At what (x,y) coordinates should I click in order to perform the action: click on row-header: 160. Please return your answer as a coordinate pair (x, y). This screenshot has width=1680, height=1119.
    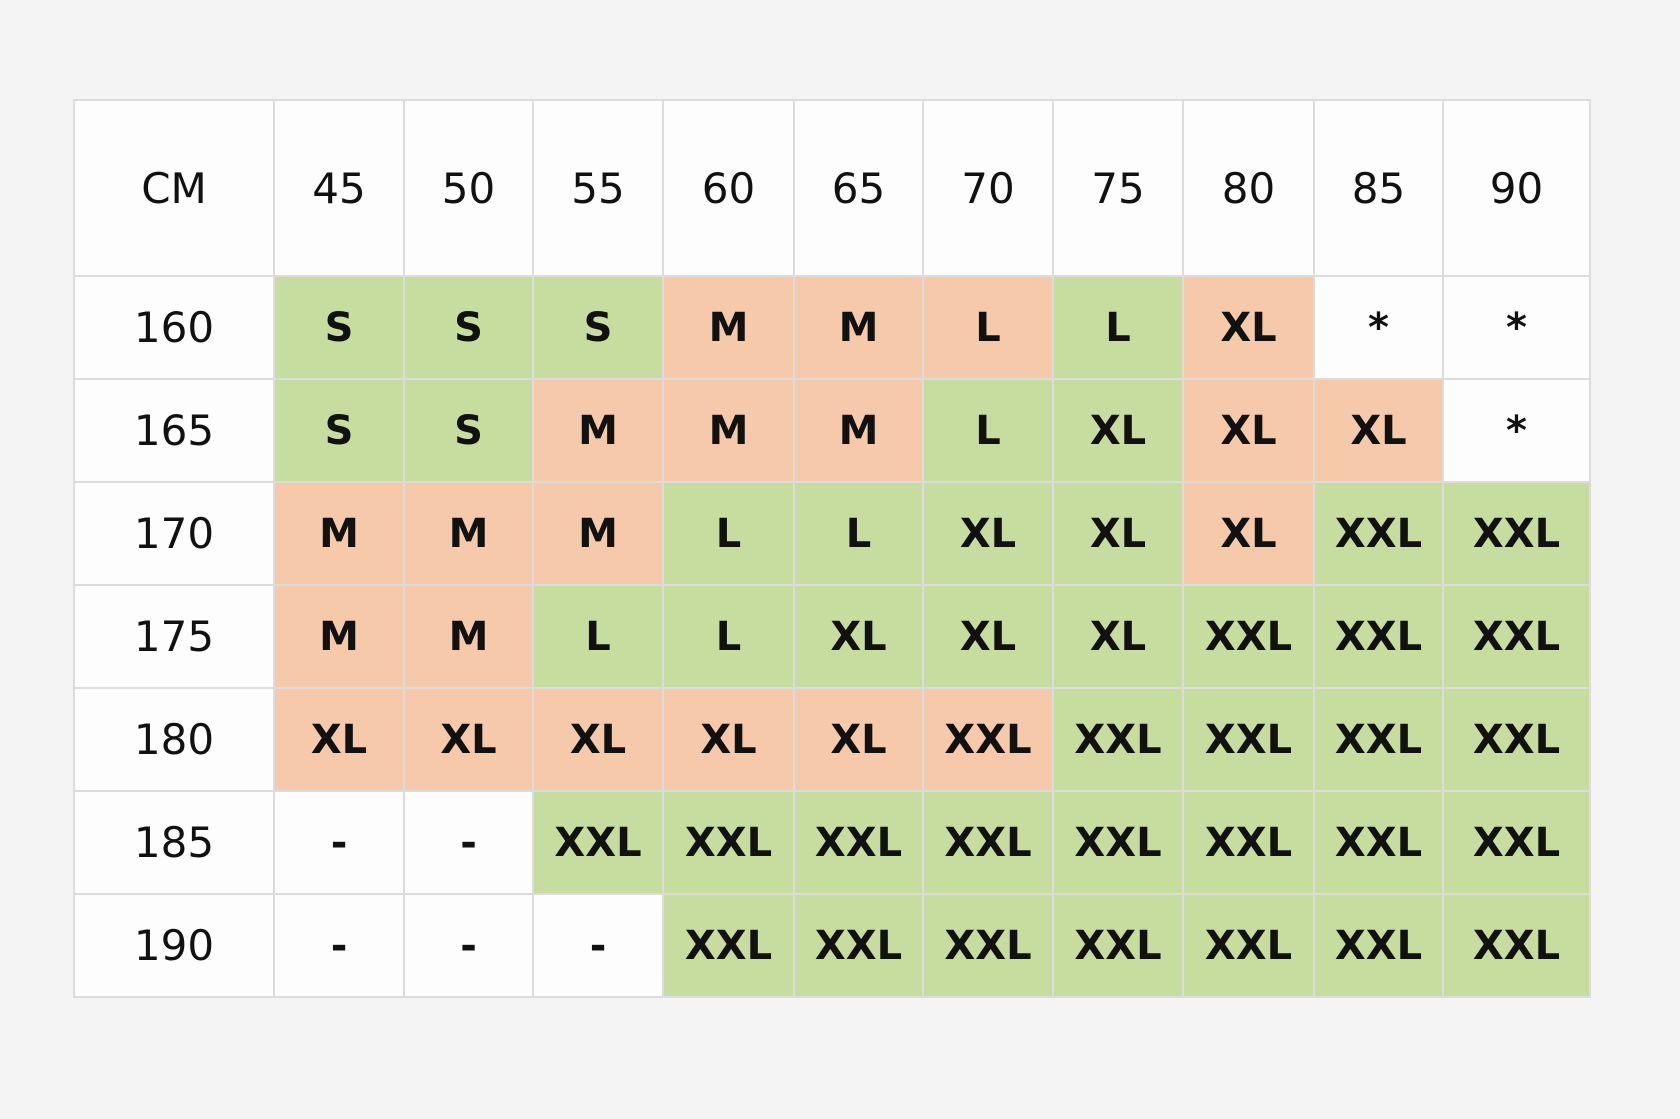
    Looking at the image, I should click on (174, 327).